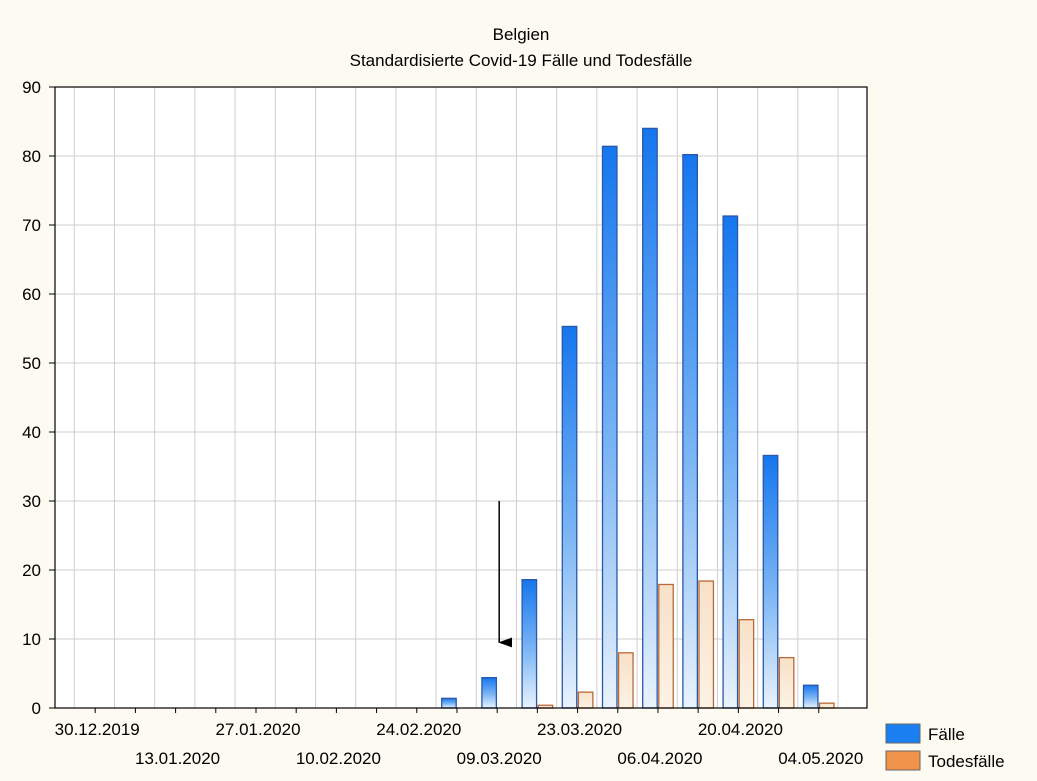 Image resolution: width=1037 pixels, height=781 pixels. Describe the element at coordinates (966, 761) in the screenshot. I see `legend-label: Todesfälle` at that location.